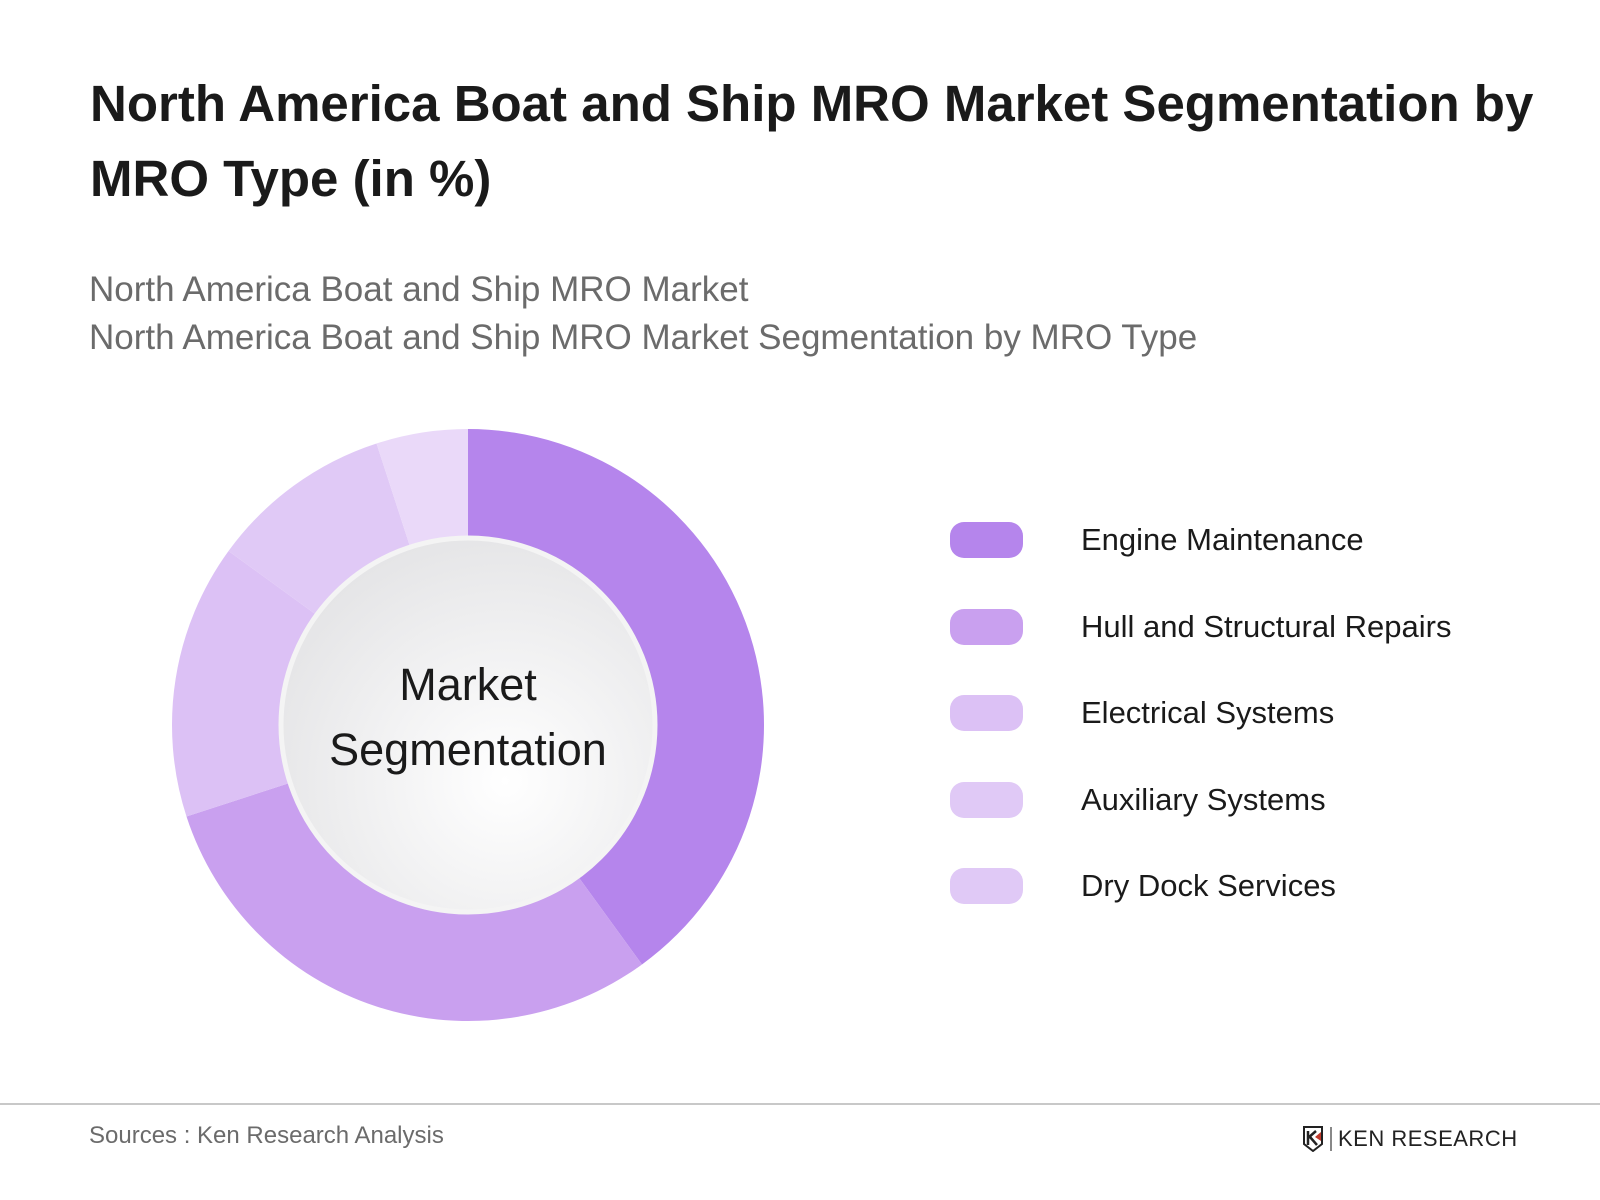  I want to click on legend-label: Electrical Systems, so click(1208, 712).